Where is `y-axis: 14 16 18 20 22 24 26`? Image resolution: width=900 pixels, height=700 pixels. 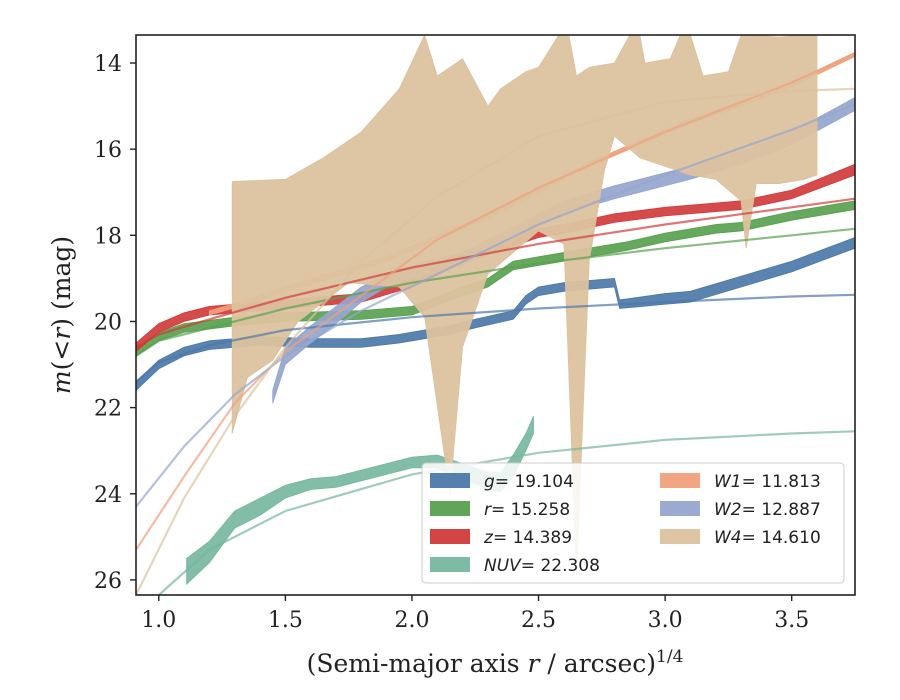 y-axis: 14 16 18 20 22 24 26 is located at coordinates (115, 323).